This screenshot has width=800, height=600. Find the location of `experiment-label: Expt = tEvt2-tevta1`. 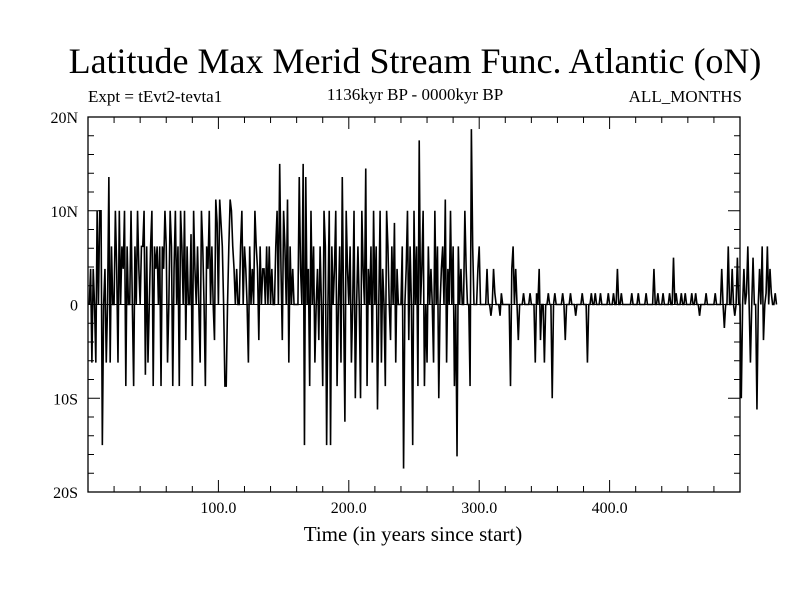

experiment-label: Expt = tEvt2-tevta1 is located at coordinates (155, 96).